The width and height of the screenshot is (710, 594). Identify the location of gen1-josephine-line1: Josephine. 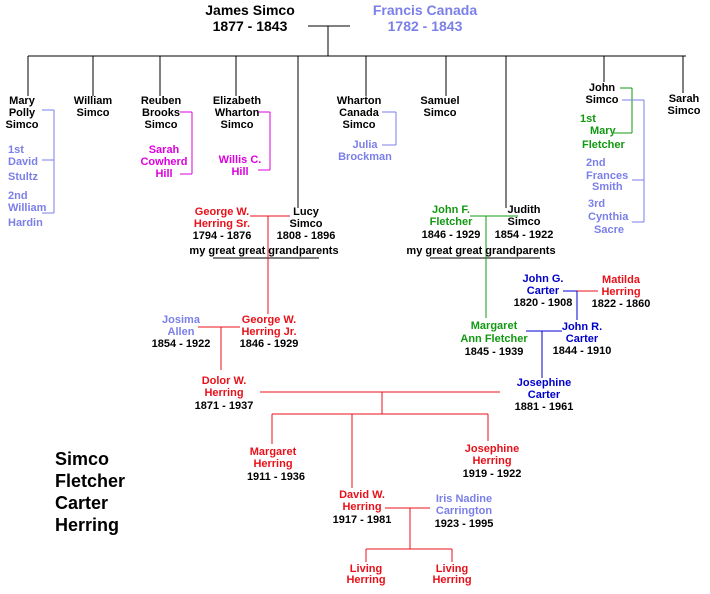
(492, 449).